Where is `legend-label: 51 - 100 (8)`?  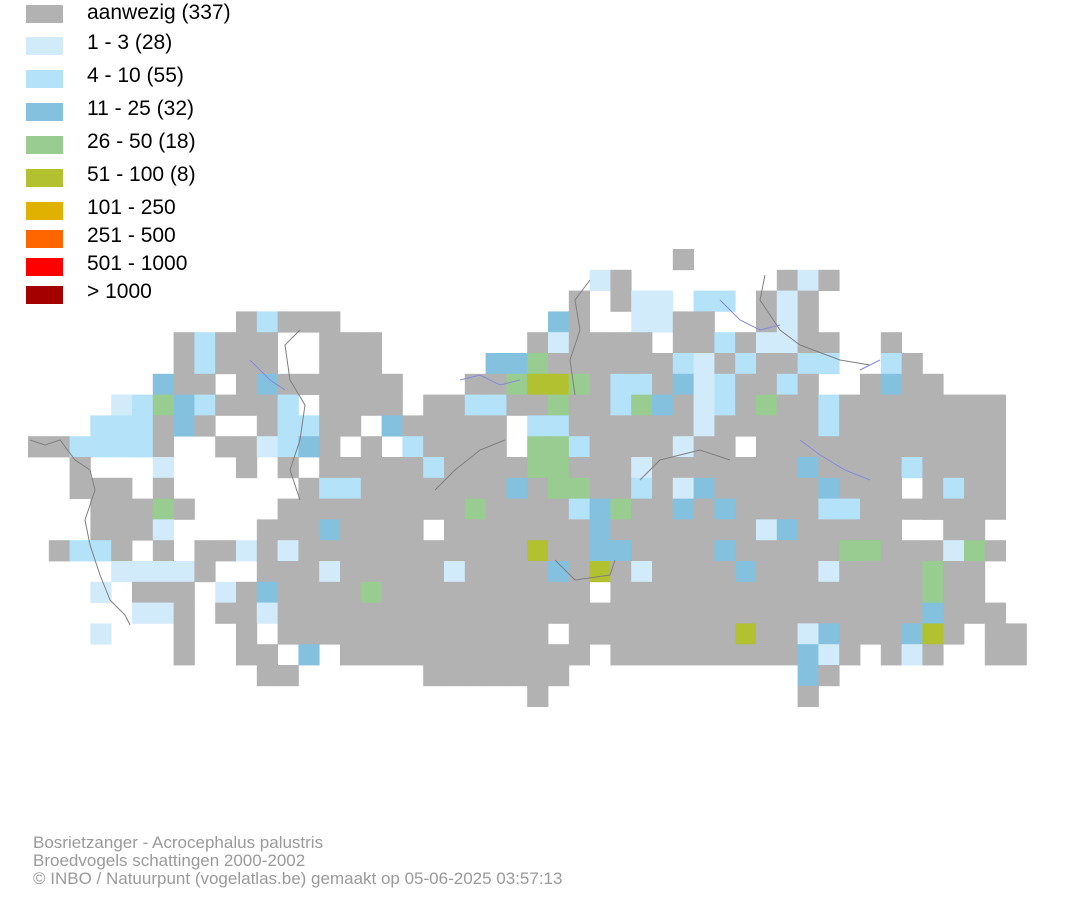 legend-label: 51 - 100 (8) is located at coordinates (141, 174).